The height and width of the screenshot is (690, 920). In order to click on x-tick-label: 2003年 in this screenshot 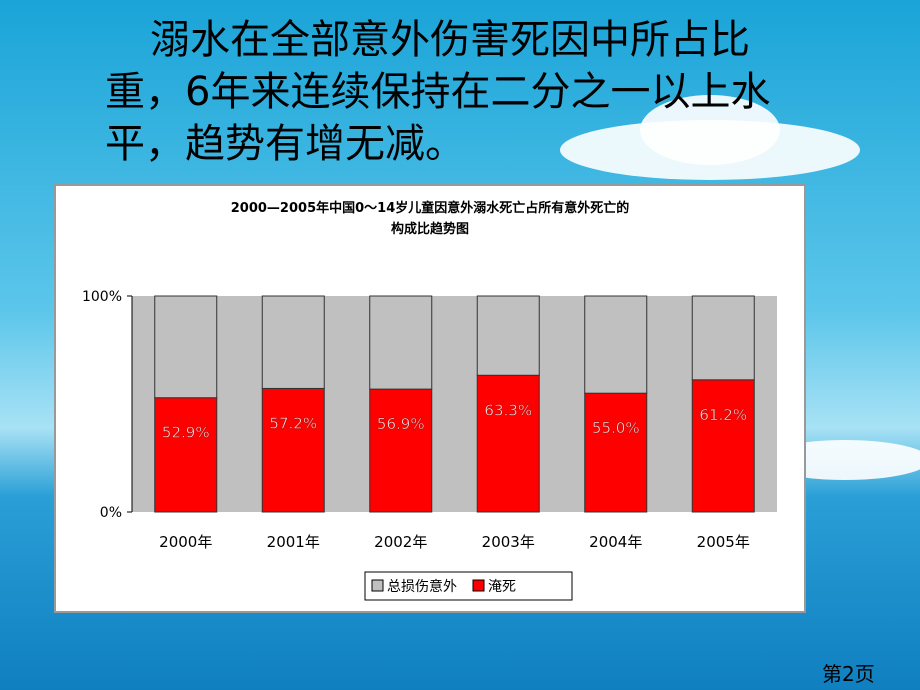, I will do `click(508, 542)`.